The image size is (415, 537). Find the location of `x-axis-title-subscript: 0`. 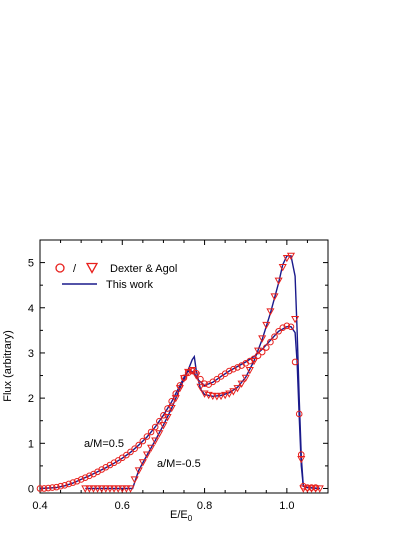

x-axis-title-subscript: 0 is located at coordinates (190, 518).